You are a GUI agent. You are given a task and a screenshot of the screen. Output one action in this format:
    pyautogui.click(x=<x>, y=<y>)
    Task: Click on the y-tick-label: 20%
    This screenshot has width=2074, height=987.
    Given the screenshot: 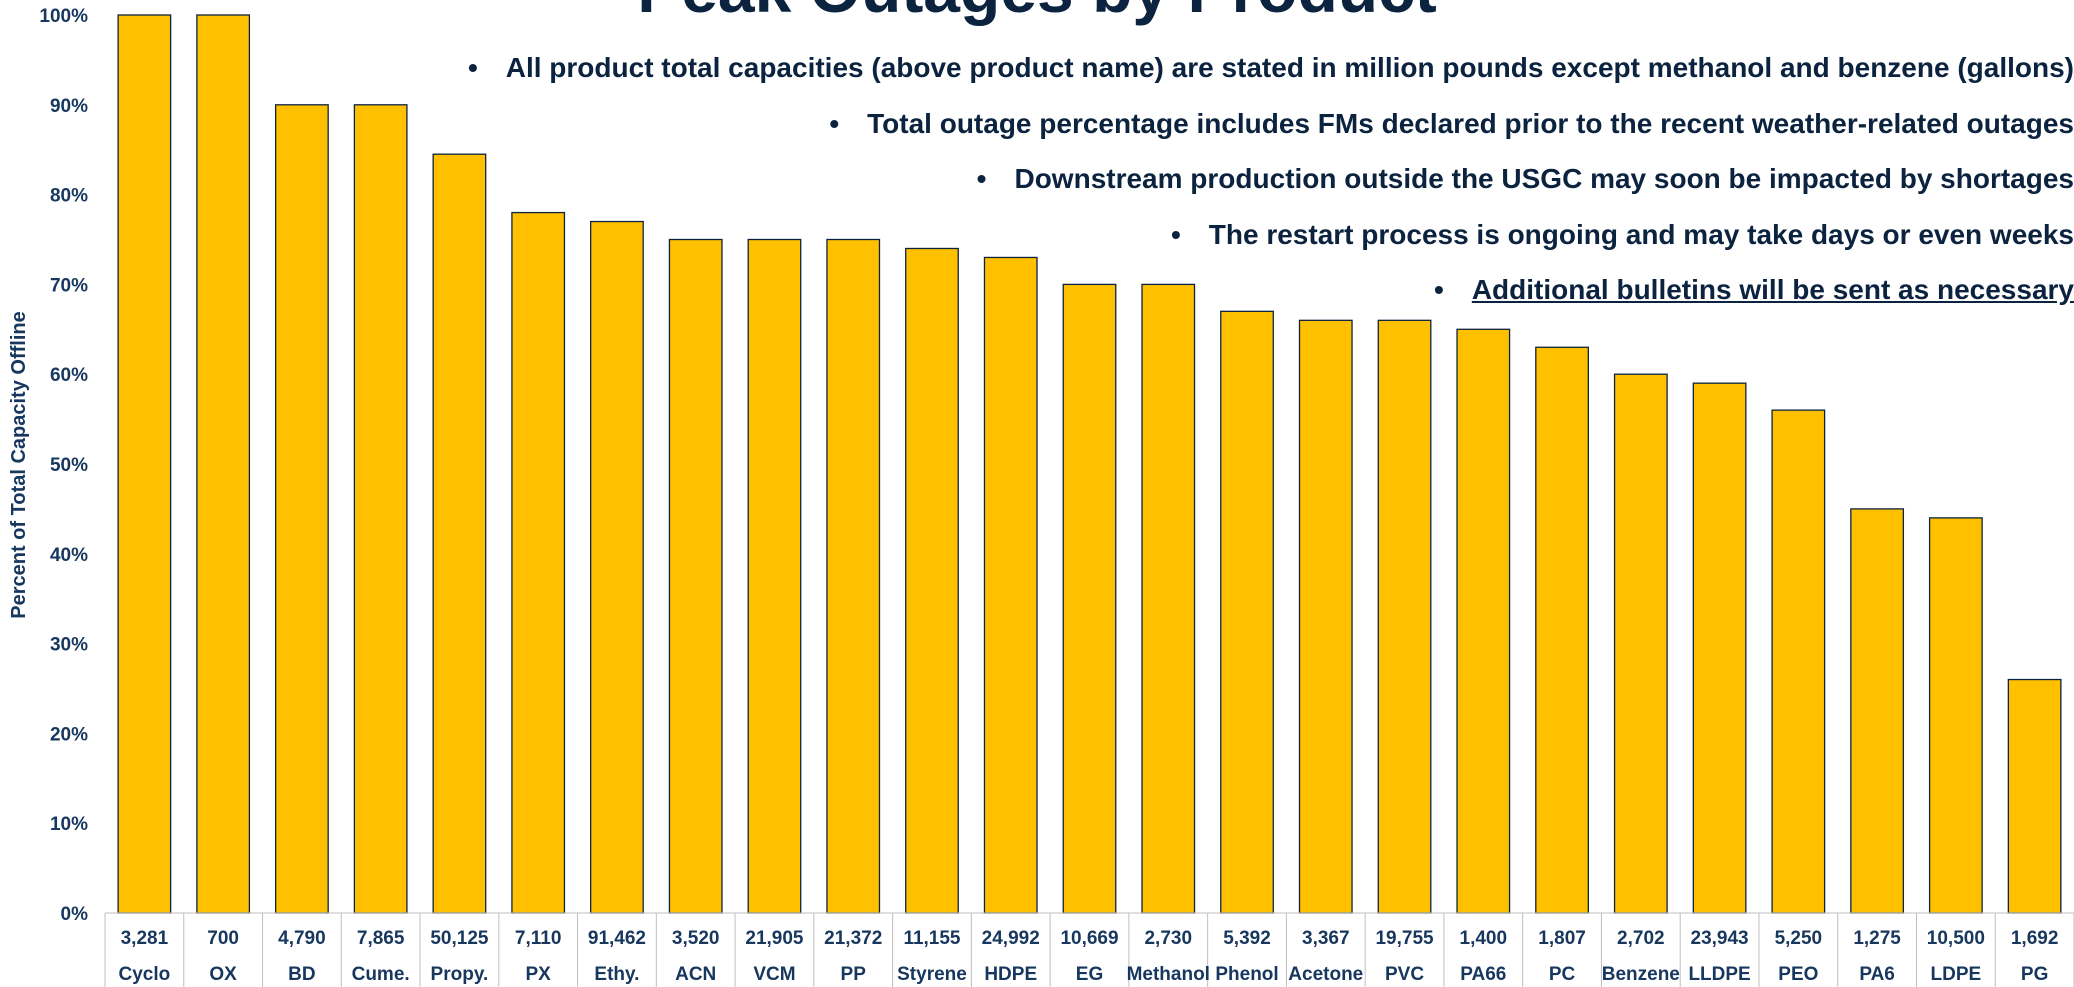 What is the action you would take?
    pyautogui.click(x=69, y=734)
    